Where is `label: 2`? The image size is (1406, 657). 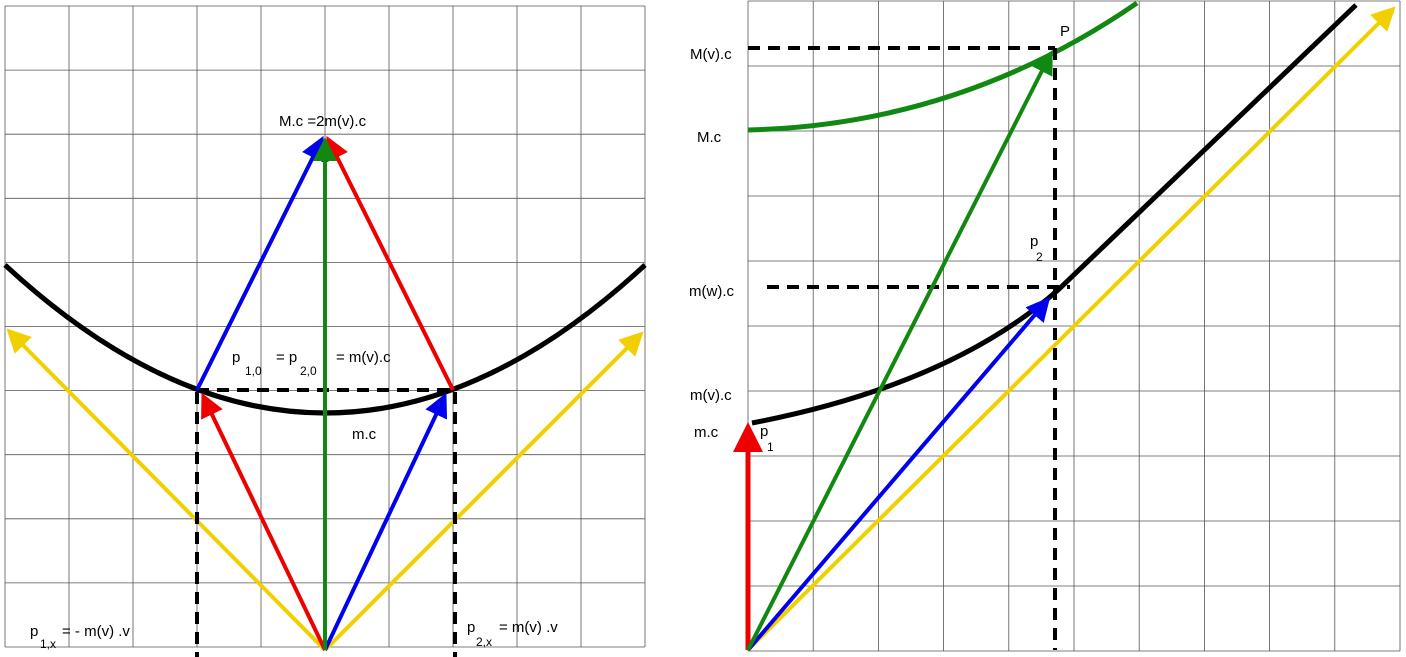
label: 2 is located at coordinates (1039, 257).